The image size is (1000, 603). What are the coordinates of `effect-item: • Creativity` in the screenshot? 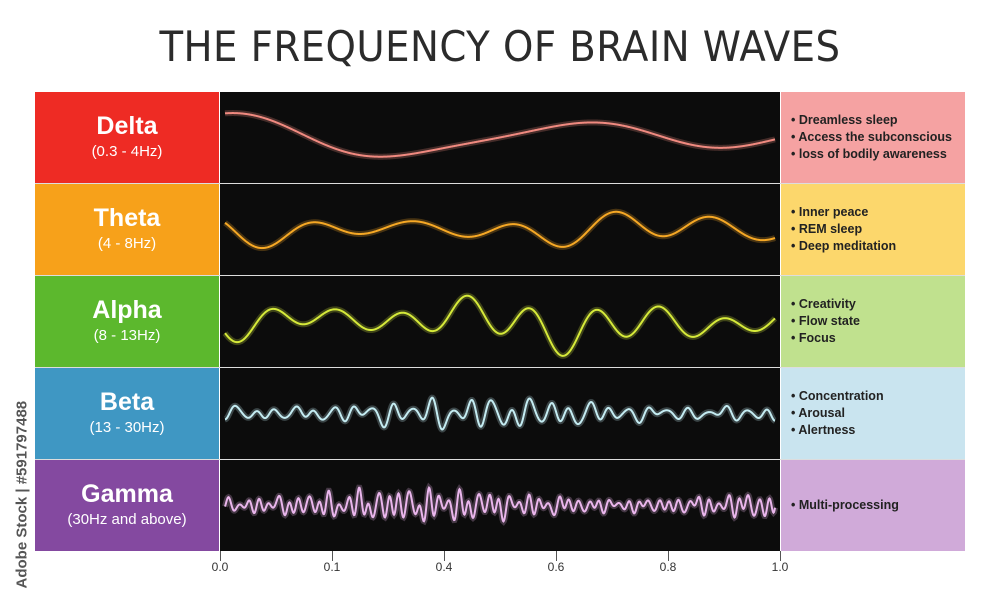 It's located at (823, 304).